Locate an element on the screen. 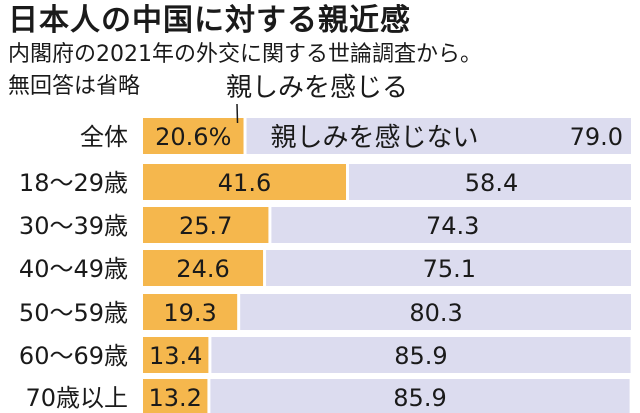  value-label-far: 74.3 is located at coordinates (452, 226).